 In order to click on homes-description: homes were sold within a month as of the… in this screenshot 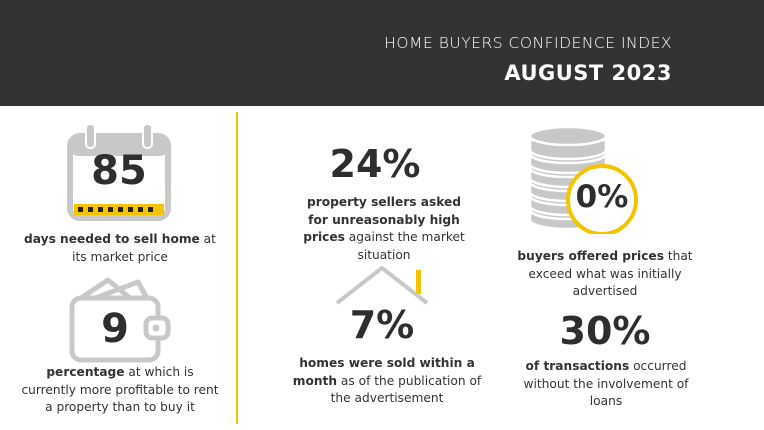, I will do `click(387, 381)`.